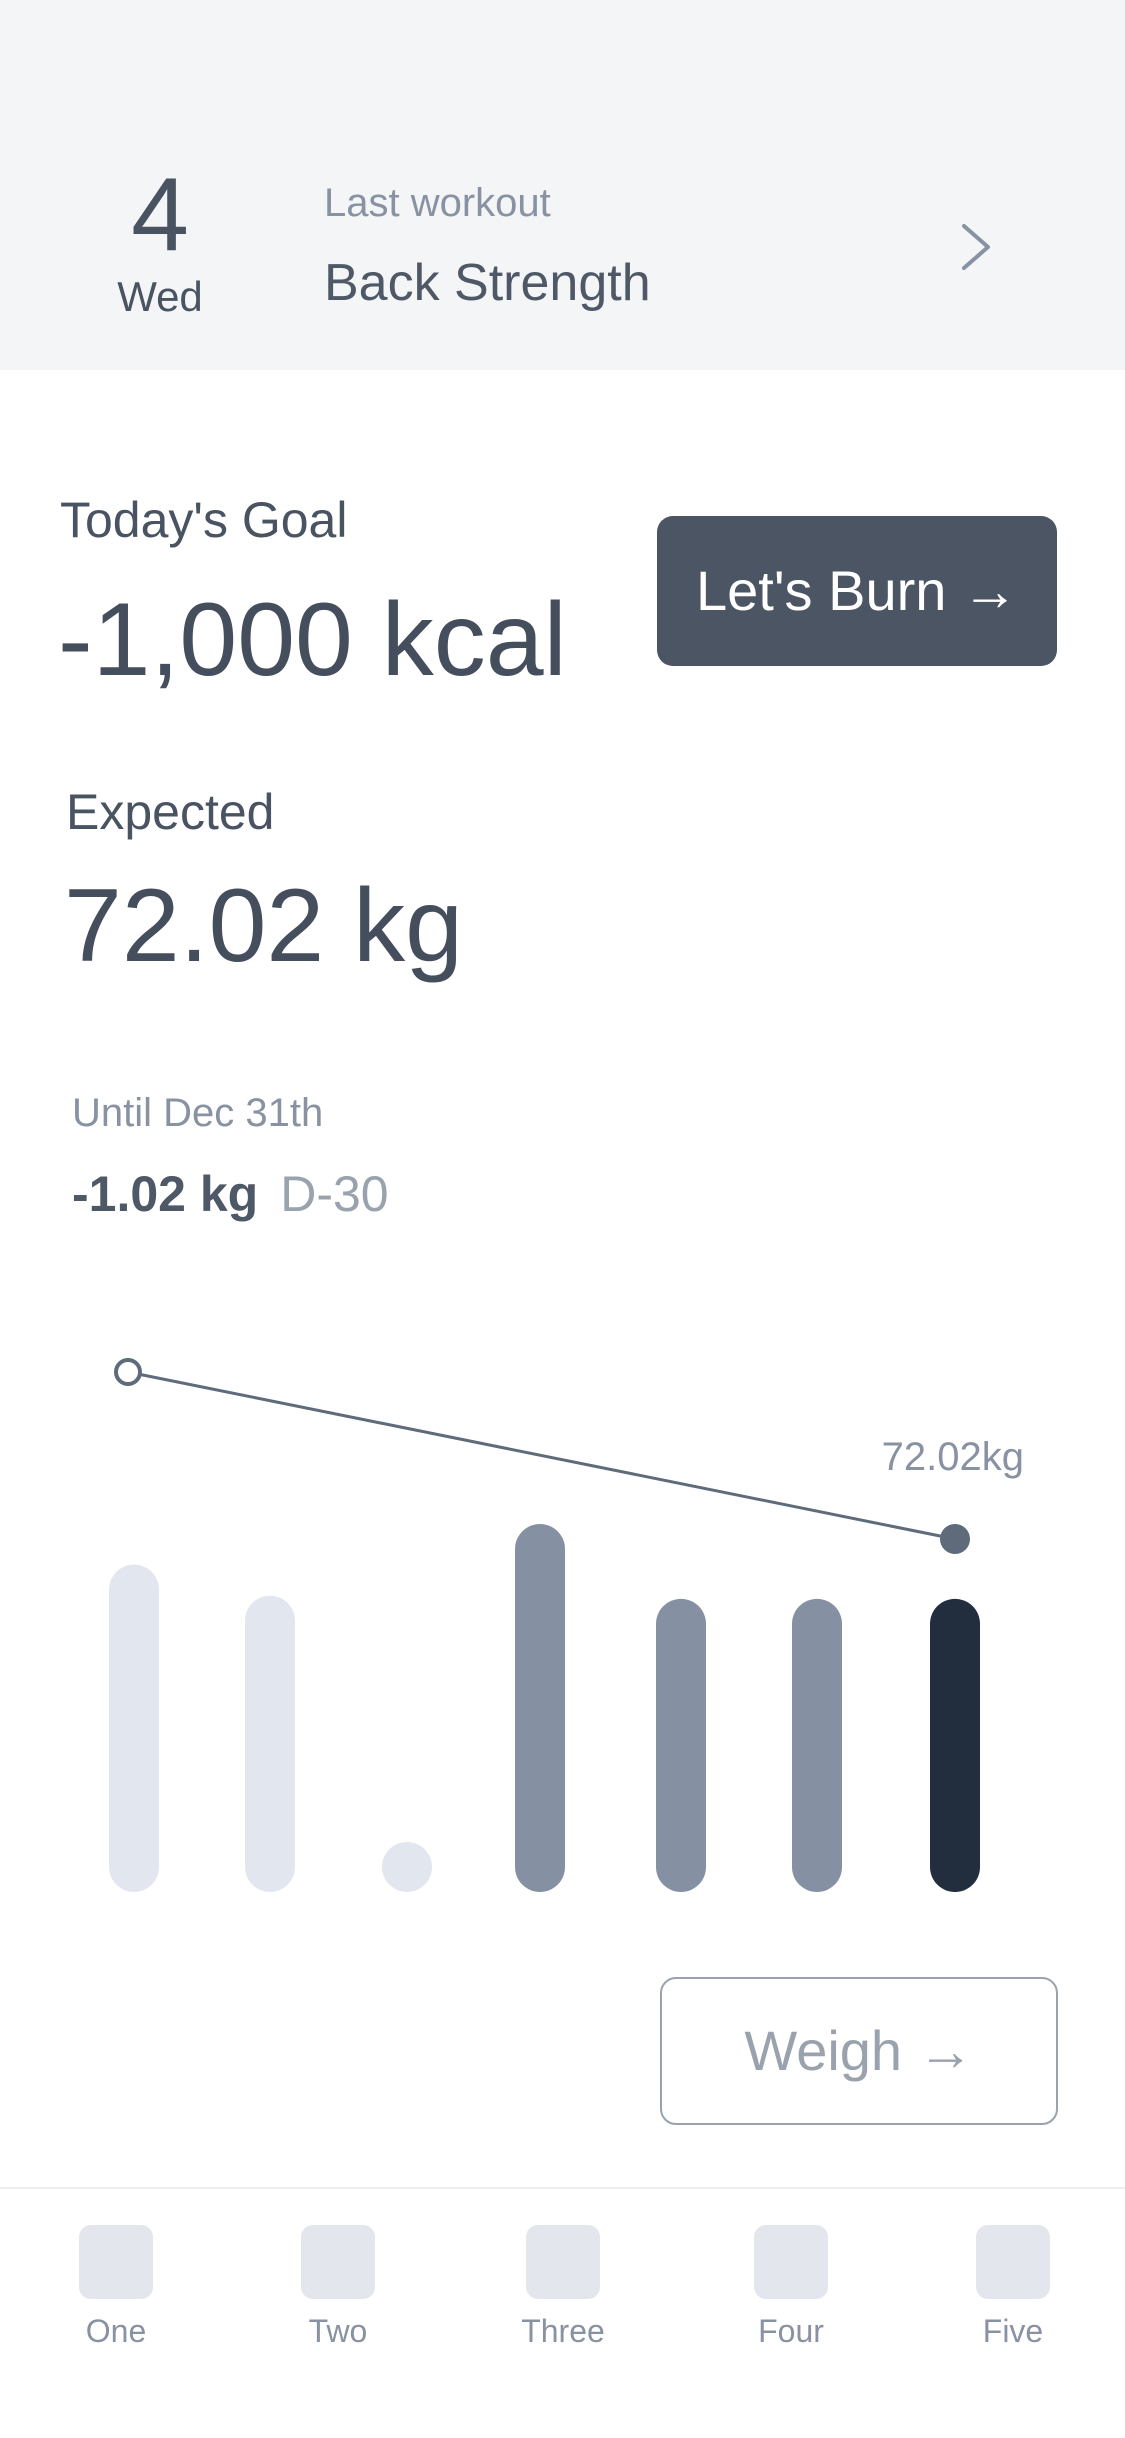 The height and width of the screenshot is (2438, 1125). What do you see at coordinates (955, 1539) in the screenshot?
I see `trend-end-point` at bounding box center [955, 1539].